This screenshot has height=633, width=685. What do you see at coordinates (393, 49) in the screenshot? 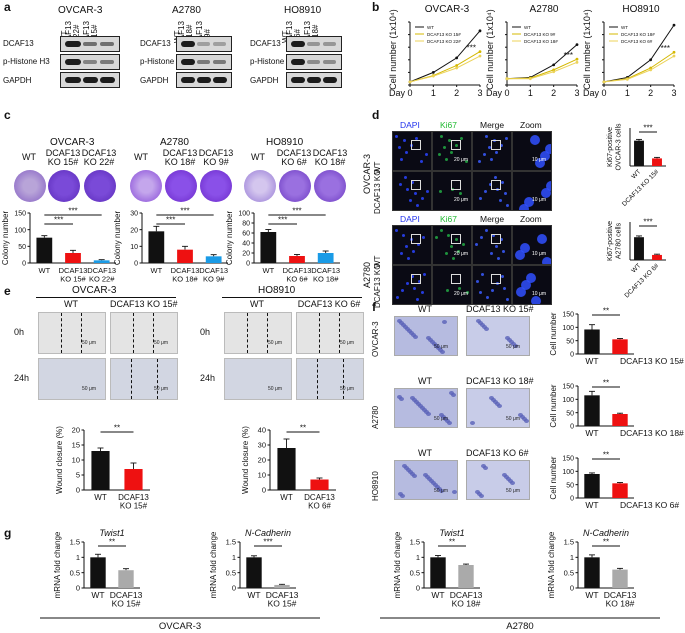
I see `y-axis-label: Cell number (1x10⁴)` at bounding box center [393, 49].